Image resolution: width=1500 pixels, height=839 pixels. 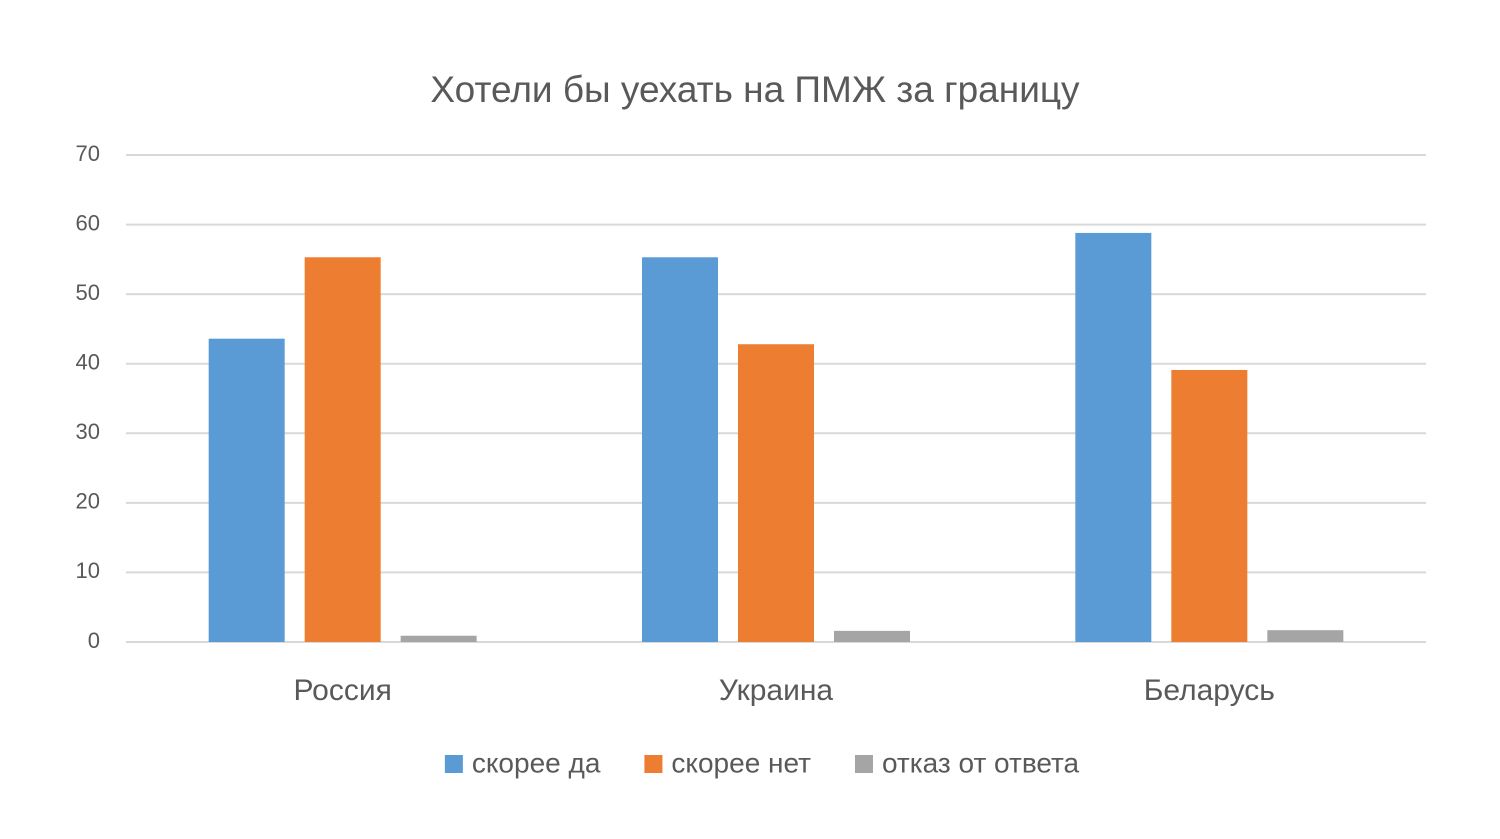 I want to click on legend-label: отказ от ответа, so click(x=981, y=762).